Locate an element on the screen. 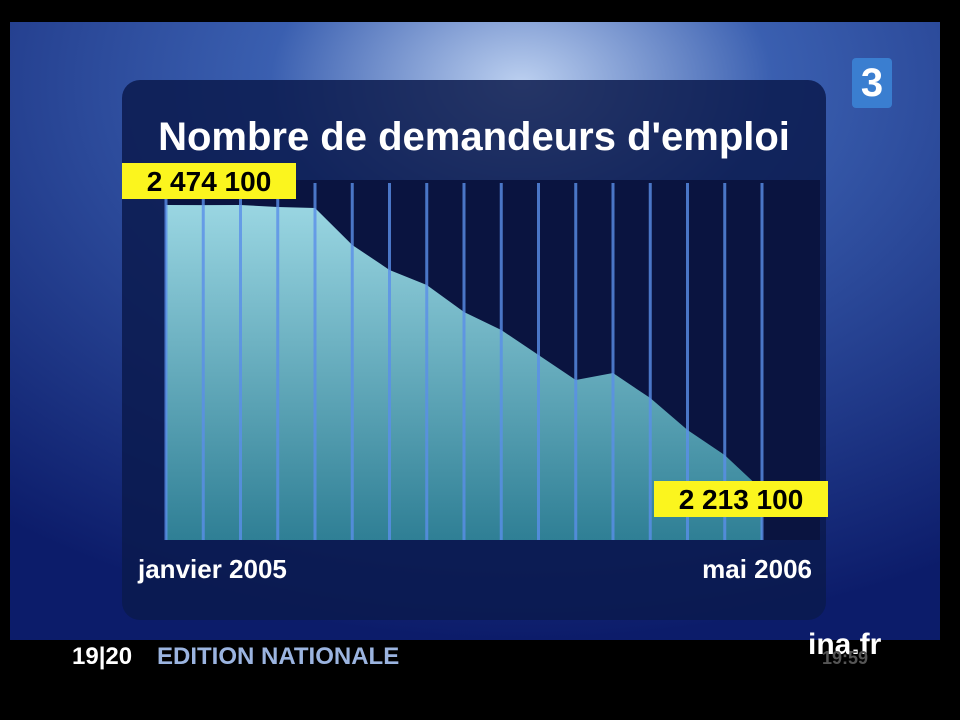  program-name: 19|20 is located at coordinates (102, 656).